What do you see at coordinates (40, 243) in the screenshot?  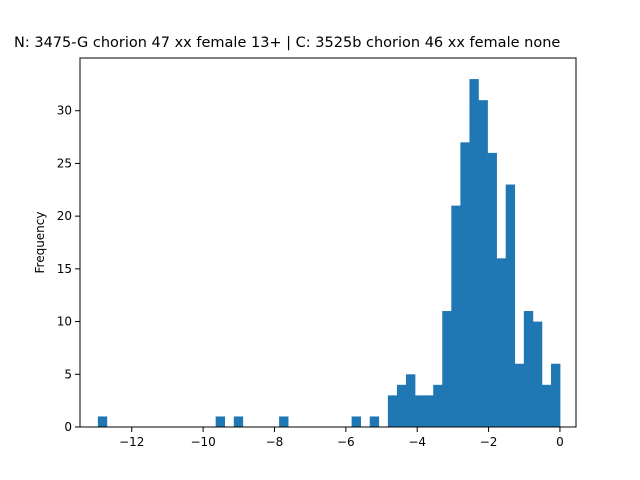 I see `y-axis-label: Frequency` at bounding box center [40, 243].